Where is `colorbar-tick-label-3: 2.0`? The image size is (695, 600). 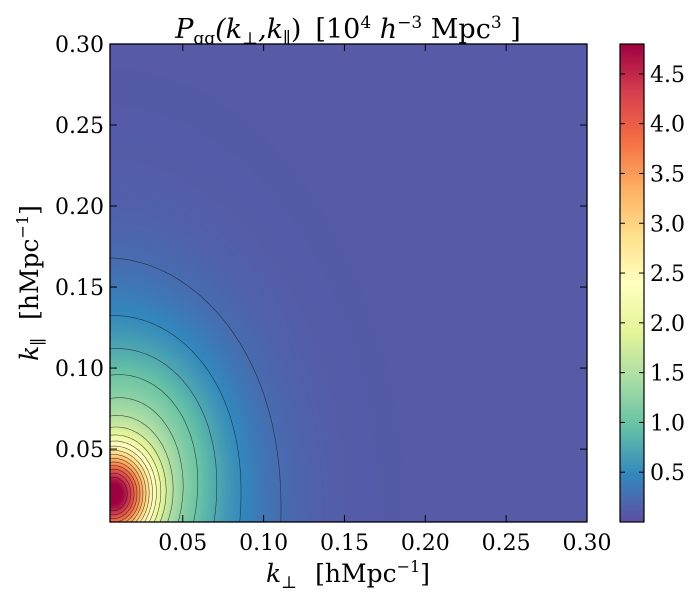
colorbar-tick-label-3: 2.0 is located at coordinates (667, 324).